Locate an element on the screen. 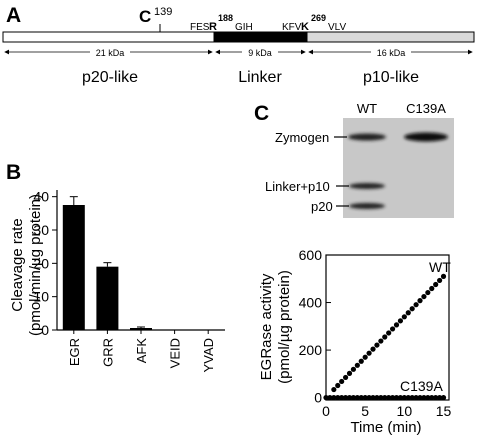 This screenshot has width=478, height=439. gel-band-c139a-zymogen is located at coordinates (426, 137).